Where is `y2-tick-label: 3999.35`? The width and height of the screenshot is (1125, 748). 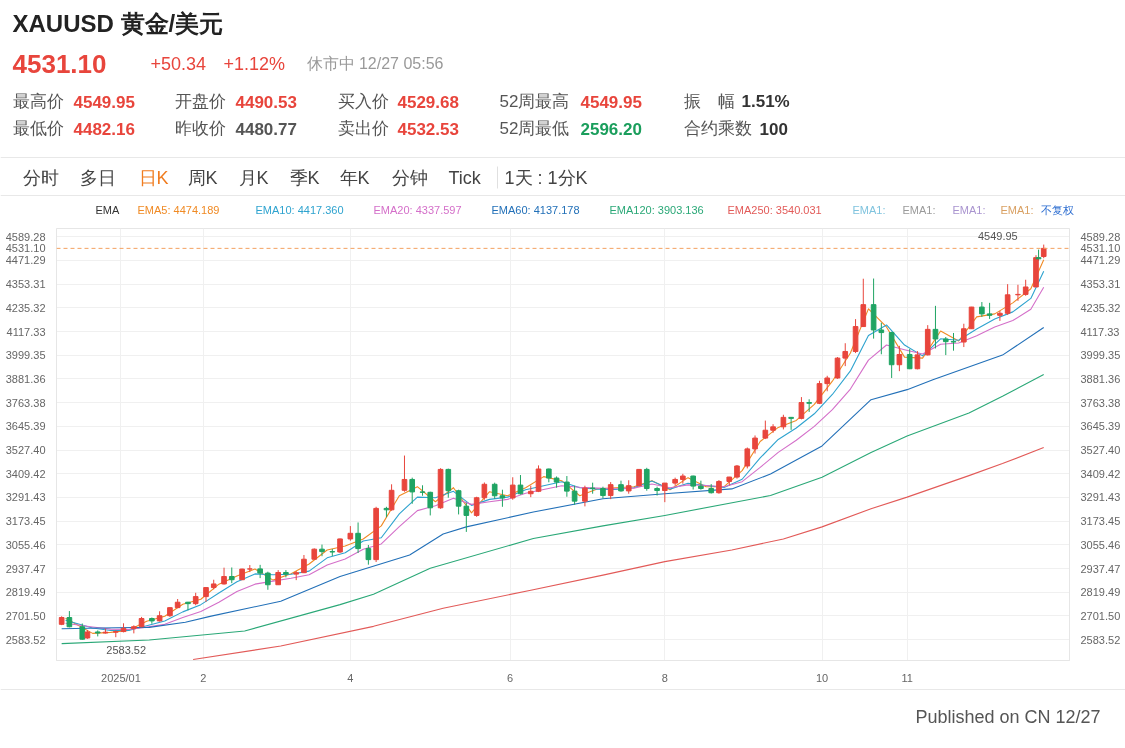
y2-tick-label: 3999.35 is located at coordinates (1100, 355).